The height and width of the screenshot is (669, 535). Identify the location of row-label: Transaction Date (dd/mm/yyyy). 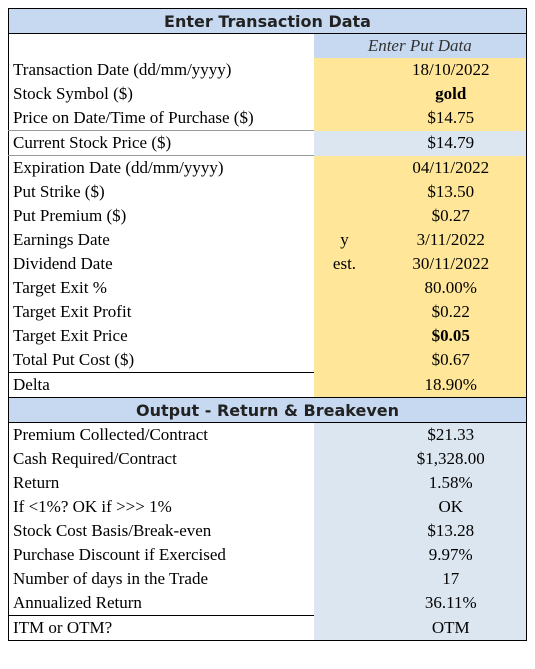
(122, 69).